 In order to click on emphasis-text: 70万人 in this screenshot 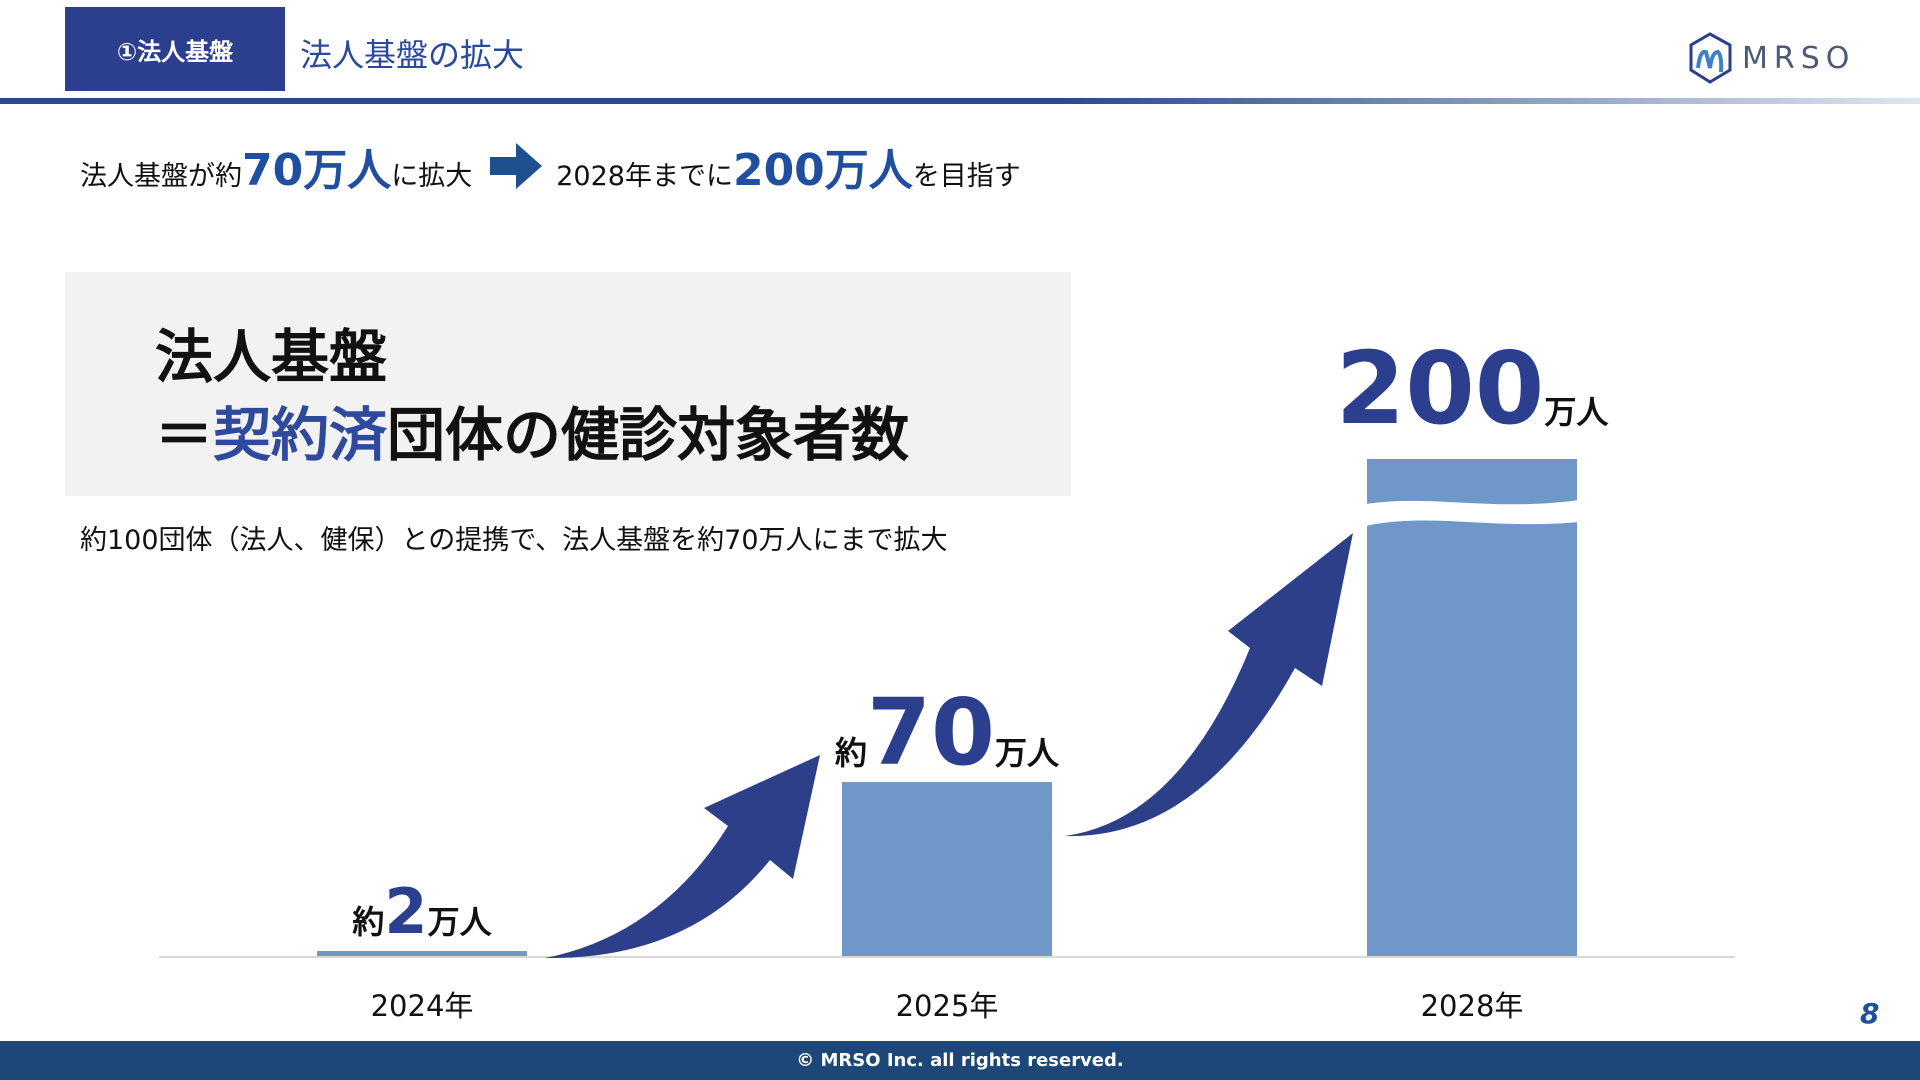, I will do `click(317, 170)`.